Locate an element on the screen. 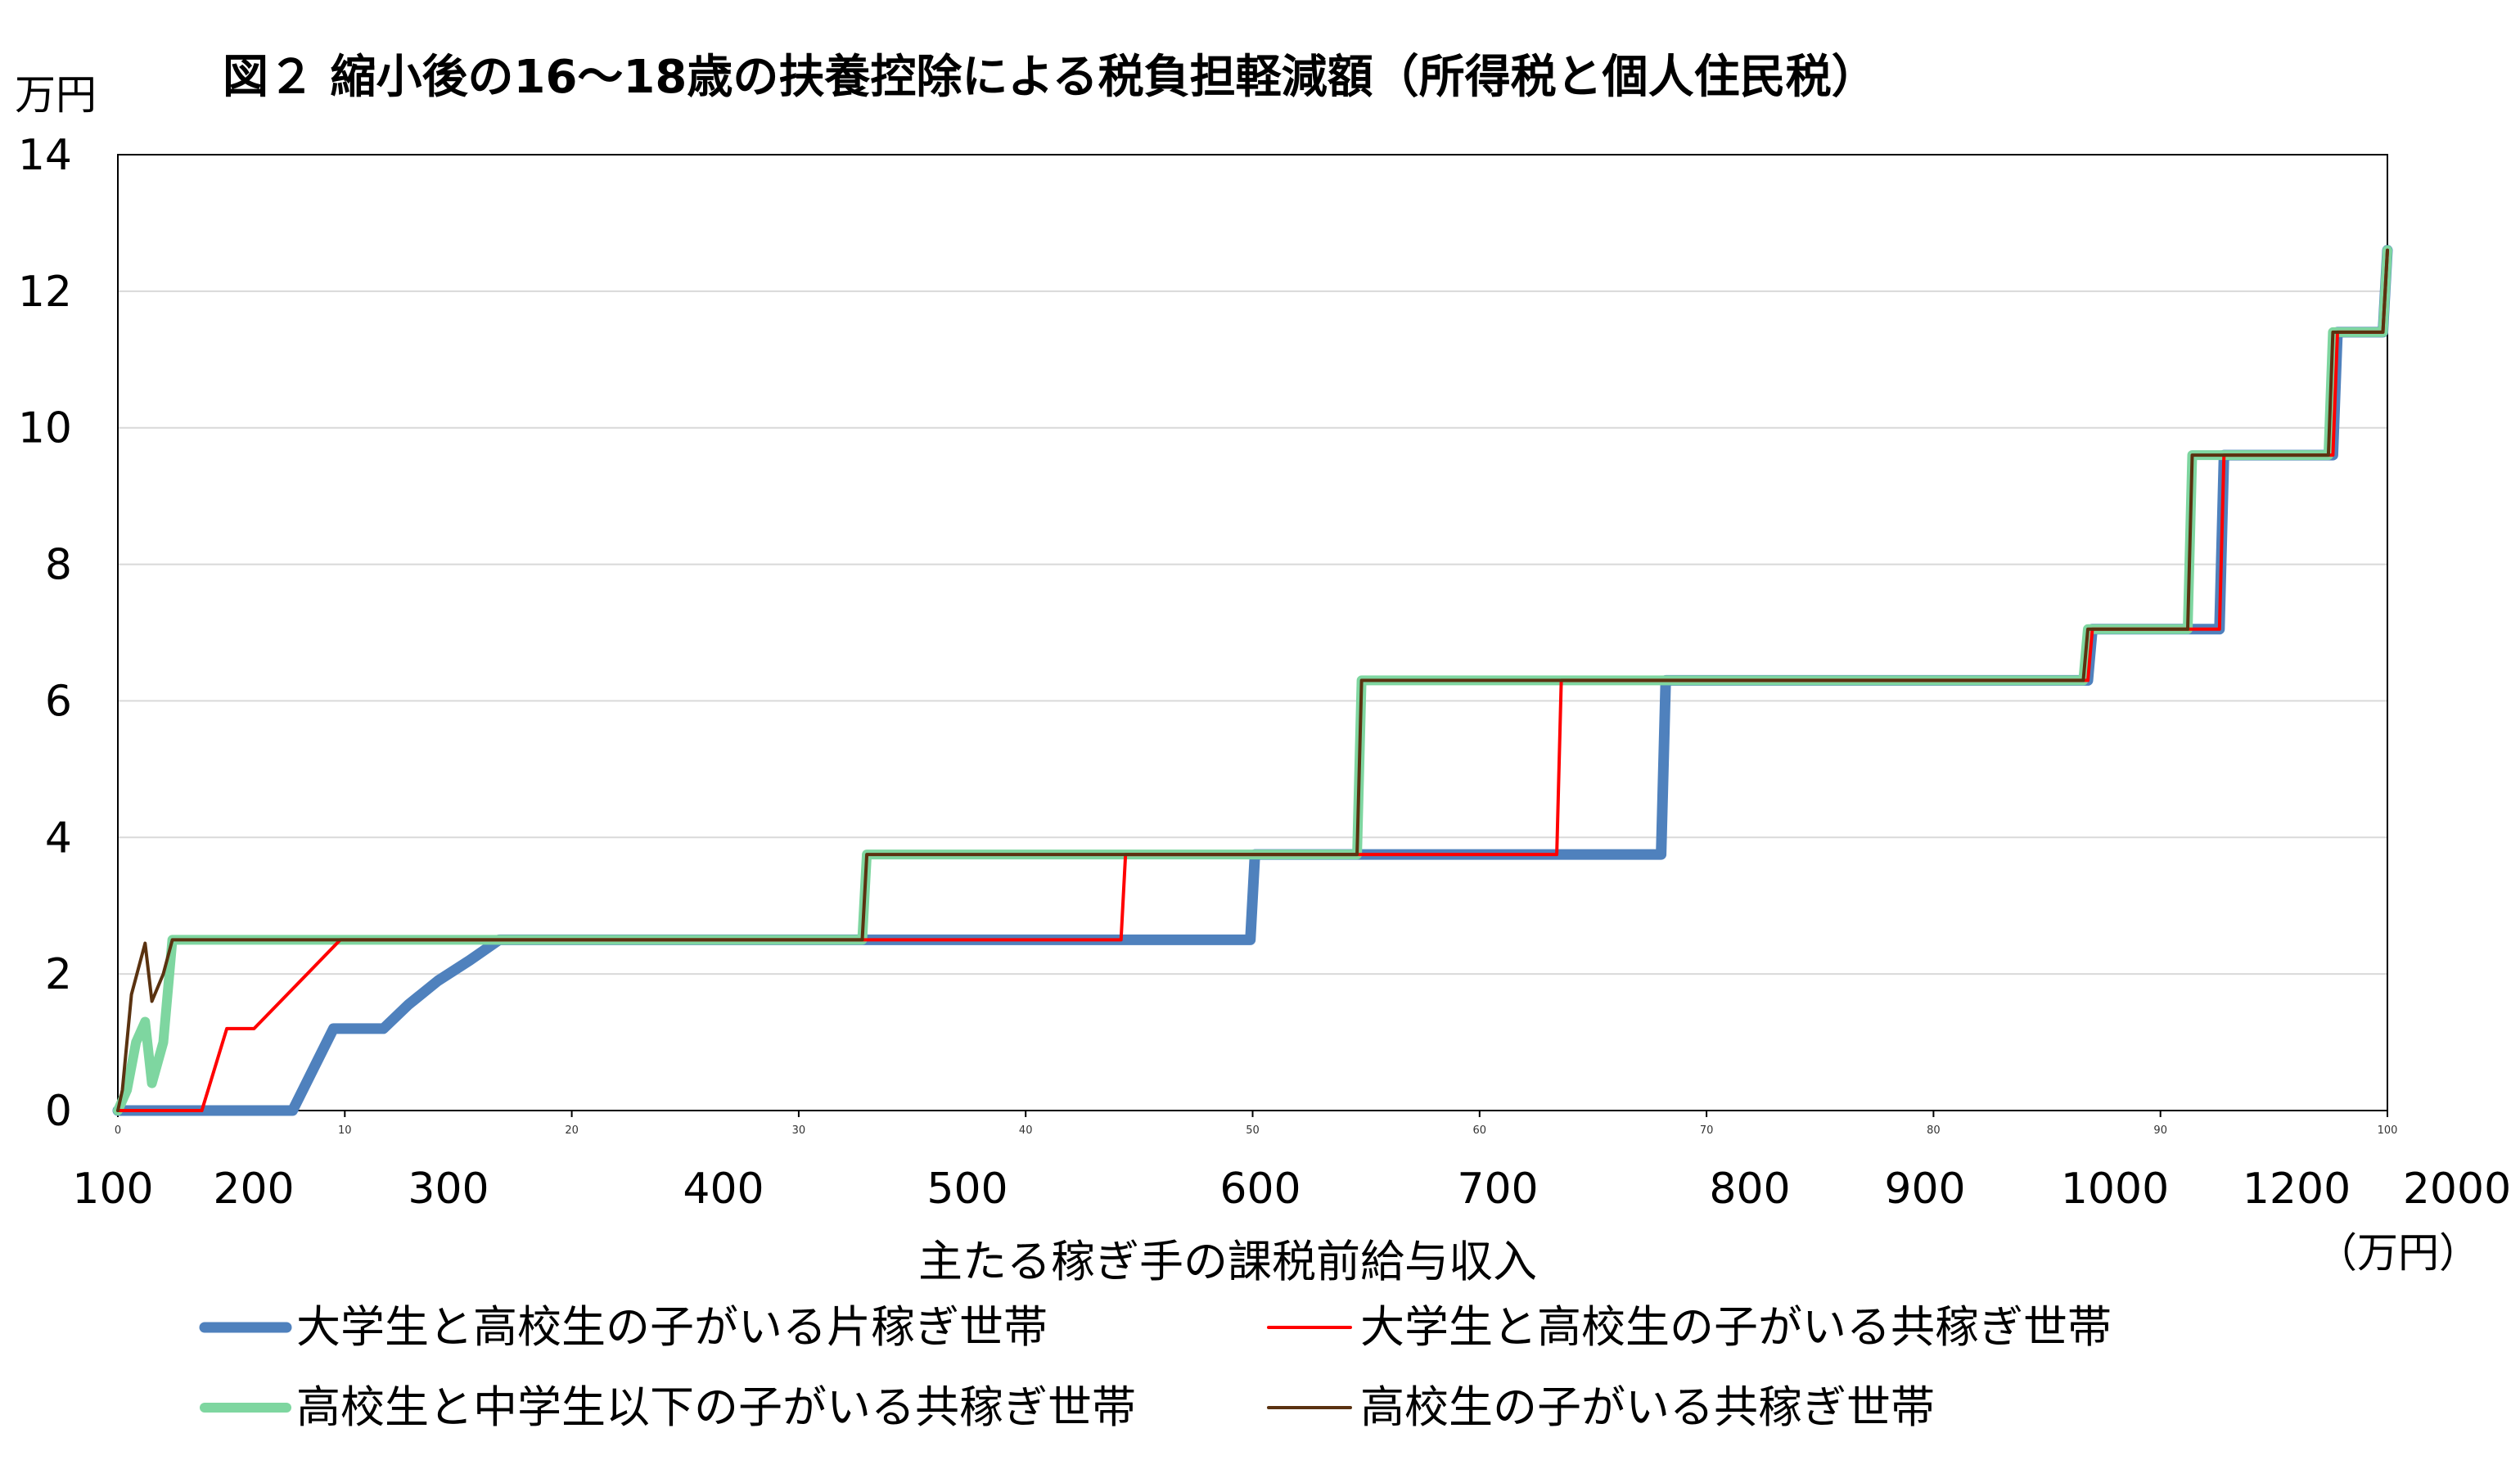 The image size is (2520, 1478). x-tick-label: 300 is located at coordinates (449, 1189).